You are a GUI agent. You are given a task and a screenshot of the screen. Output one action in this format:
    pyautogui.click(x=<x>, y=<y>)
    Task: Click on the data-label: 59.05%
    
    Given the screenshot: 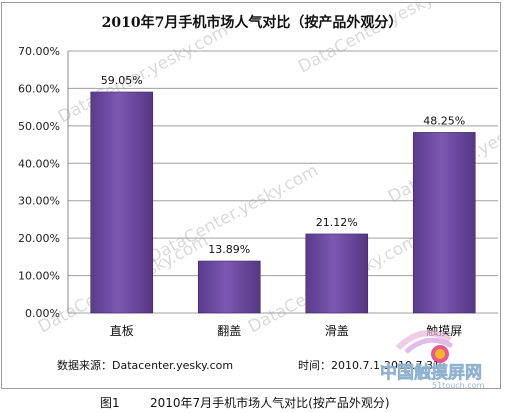 What is the action you would take?
    pyautogui.click(x=122, y=80)
    